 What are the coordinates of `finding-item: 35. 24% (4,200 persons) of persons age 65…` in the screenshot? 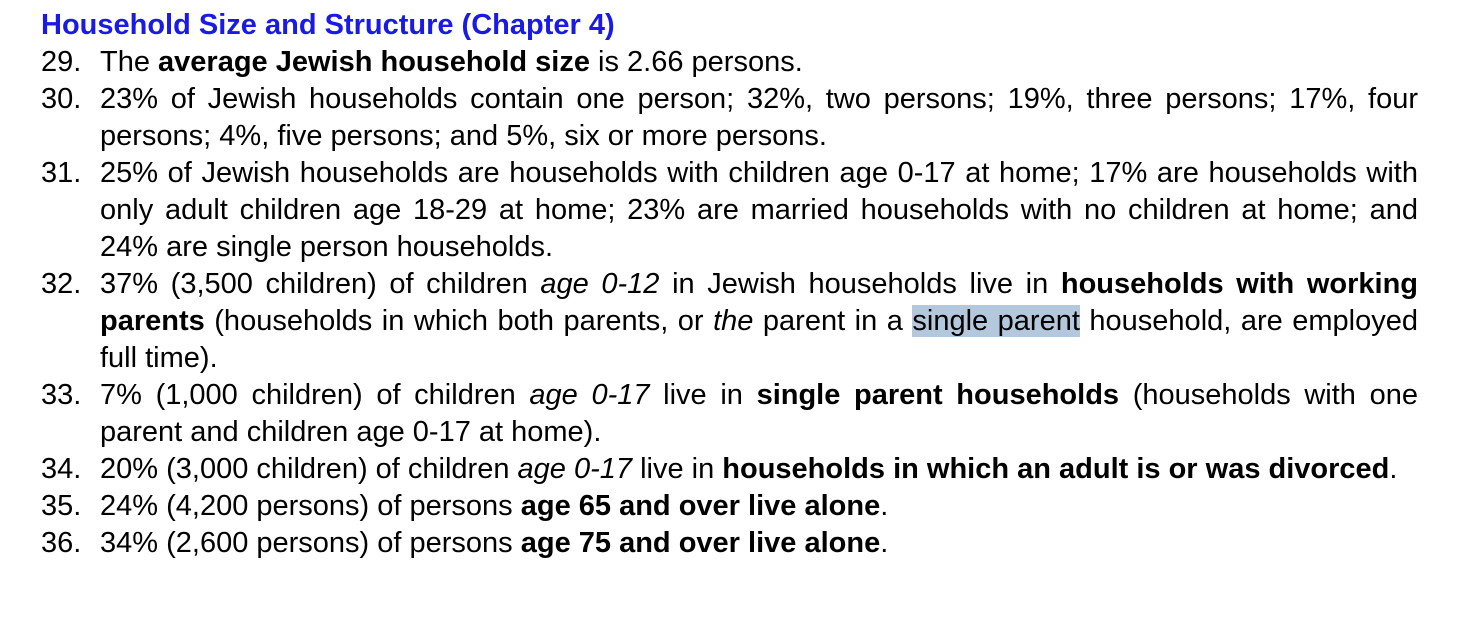 It's located at (729, 506).